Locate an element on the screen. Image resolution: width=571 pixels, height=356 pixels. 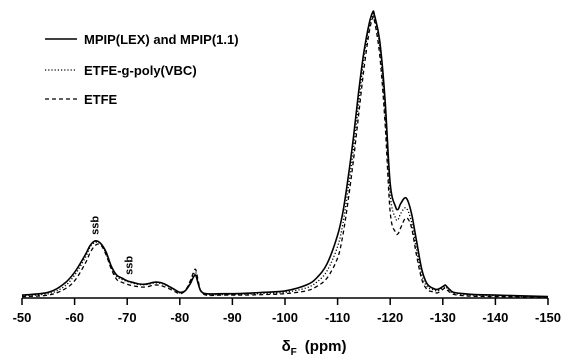
legend-label-etfe: ETFE is located at coordinates (101, 99).